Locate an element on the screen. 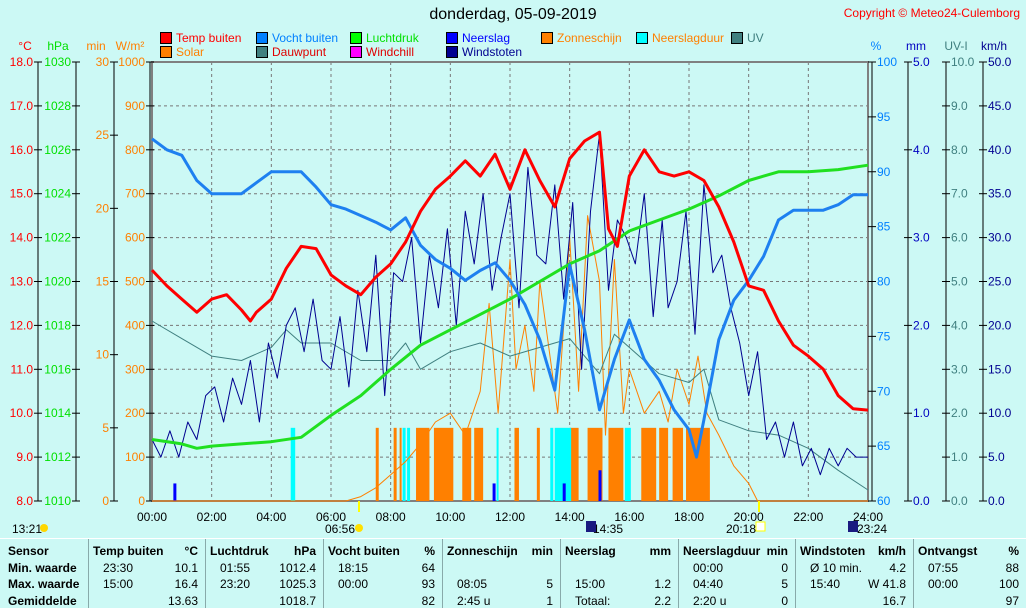 This screenshot has height=608, width=1026. cell-time: Totaal: is located at coordinates (593, 600).